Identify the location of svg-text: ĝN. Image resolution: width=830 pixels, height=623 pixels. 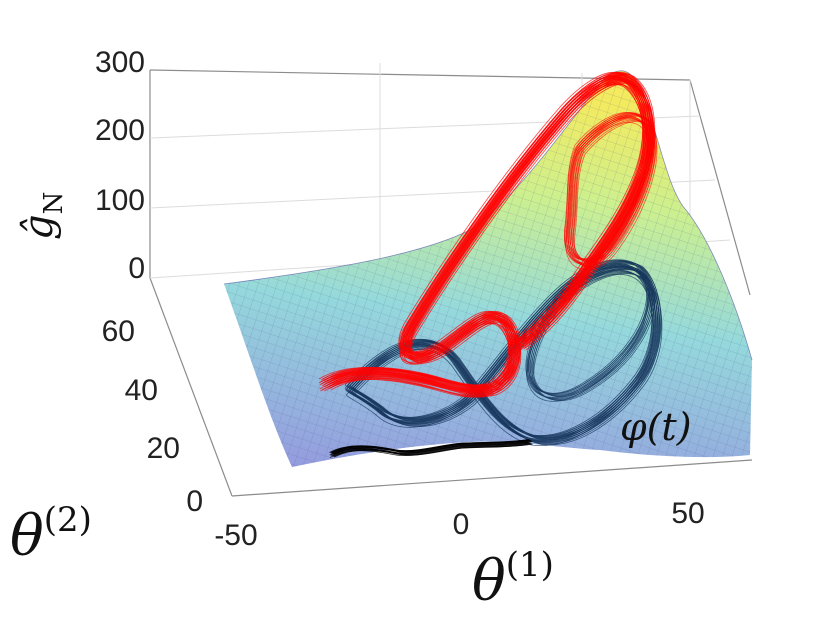
(42, 216).